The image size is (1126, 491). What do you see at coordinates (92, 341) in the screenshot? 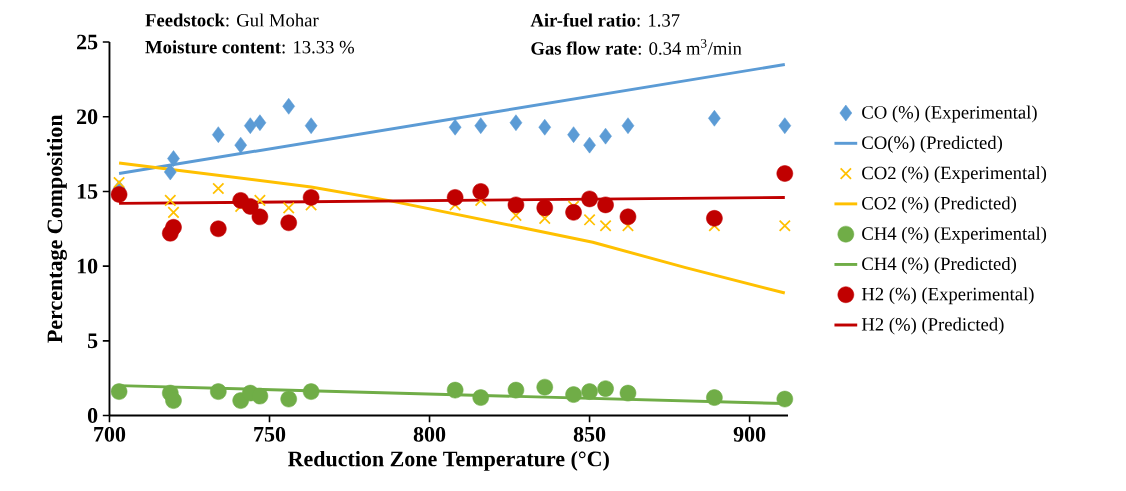
I see `y-tick-label: 5` at bounding box center [92, 341].